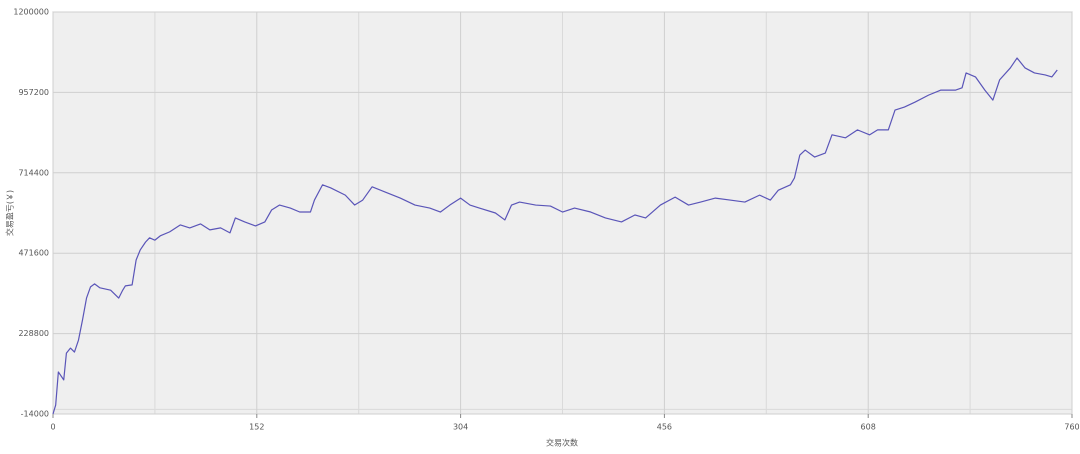 The width and height of the screenshot is (1080, 454). I want to click on x-axis-title: 交易次数, so click(562, 443).